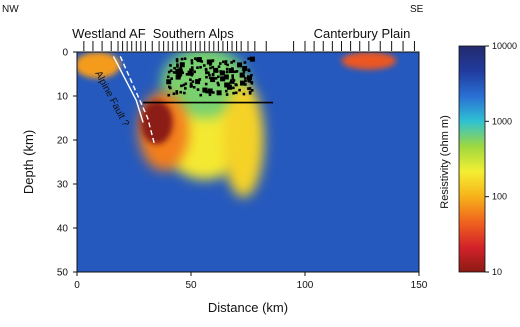 The height and width of the screenshot is (327, 520). I want to click on fault-lines, so click(134, 100).